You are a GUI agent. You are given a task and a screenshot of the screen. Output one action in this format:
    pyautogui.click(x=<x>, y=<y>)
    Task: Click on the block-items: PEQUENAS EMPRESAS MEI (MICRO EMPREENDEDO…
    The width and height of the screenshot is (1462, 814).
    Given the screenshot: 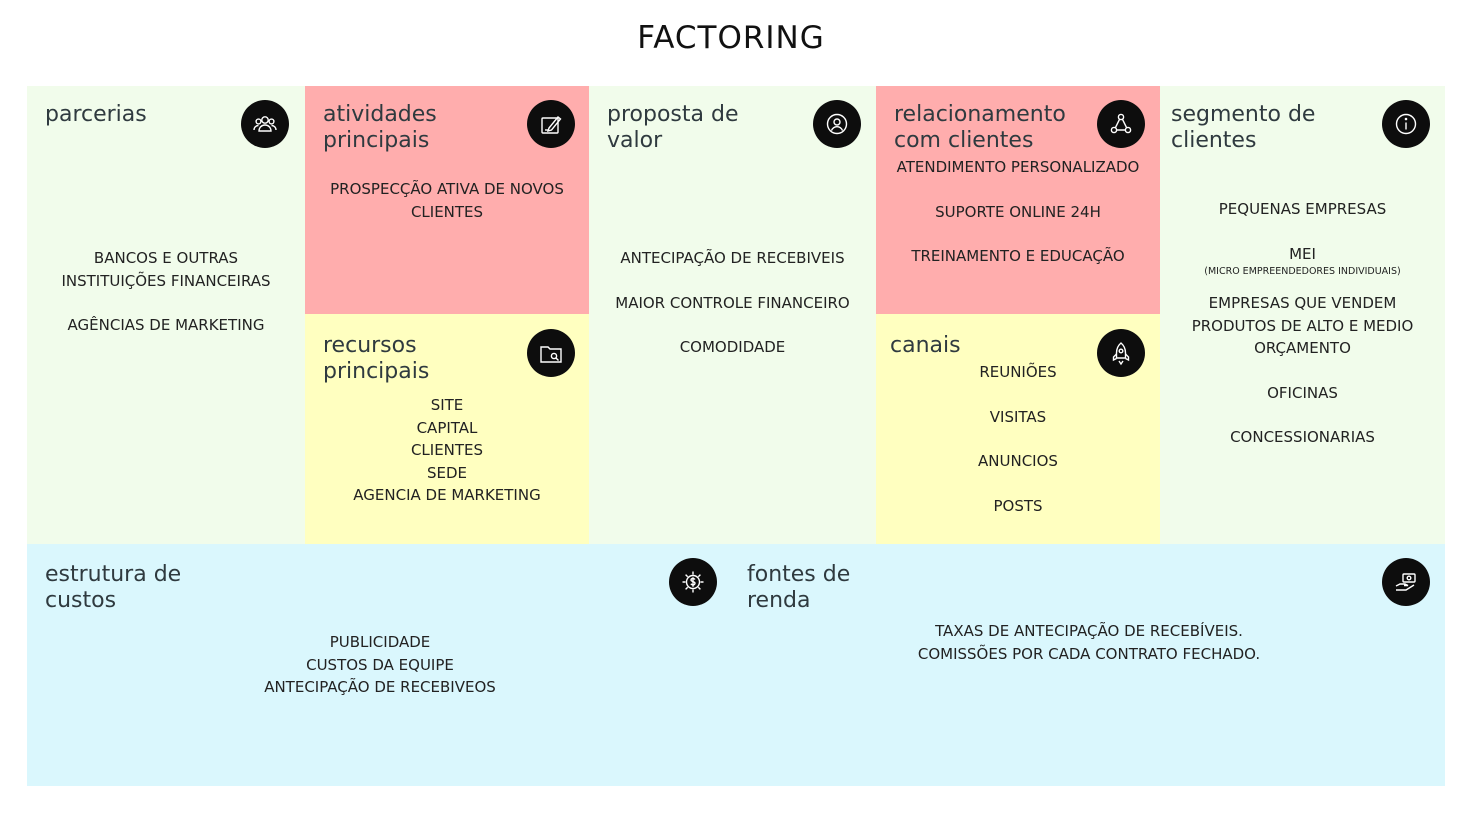 What is the action you would take?
    pyautogui.click(x=1302, y=323)
    